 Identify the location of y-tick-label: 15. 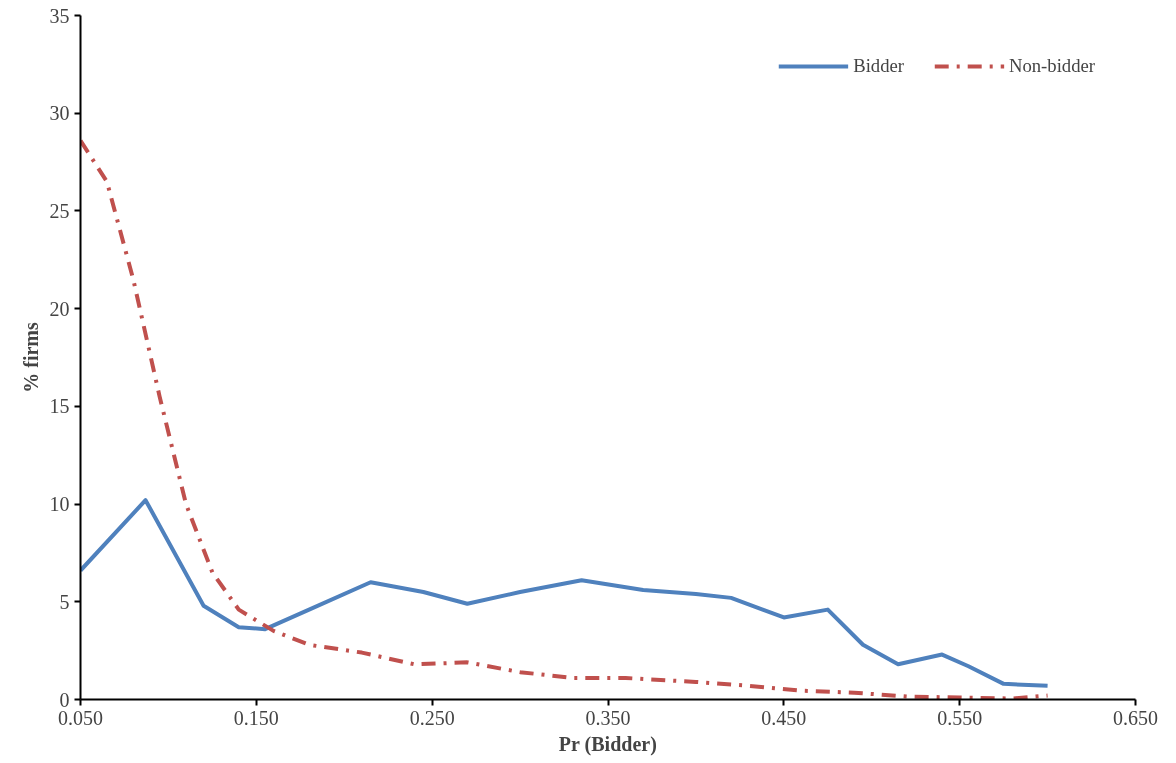
(59, 406).